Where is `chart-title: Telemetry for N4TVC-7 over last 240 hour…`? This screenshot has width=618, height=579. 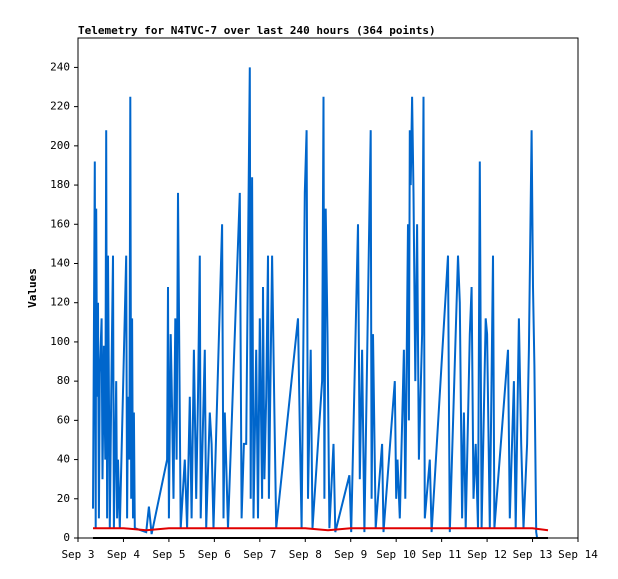 chart-title: Telemetry for N4TVC-7 over last 240 hour… is located at coordinates (257, 30).